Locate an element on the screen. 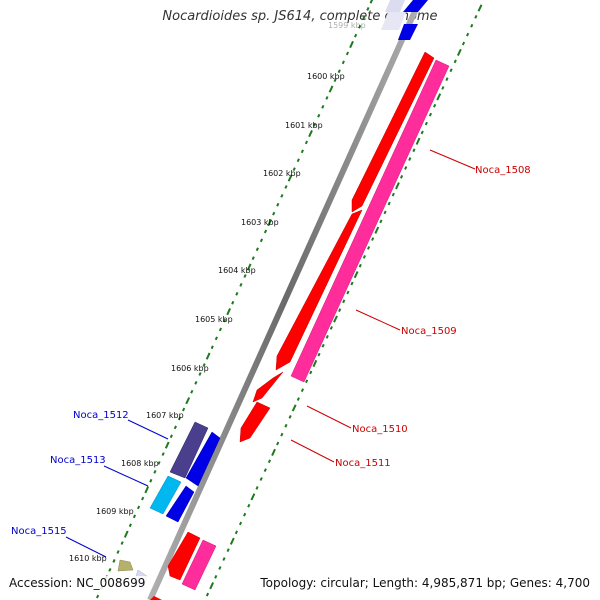 Image resolution: width=600 pixels, height=600 pixels. accession-text: Accession: NC_008699 is located at coordinates (77, 583).